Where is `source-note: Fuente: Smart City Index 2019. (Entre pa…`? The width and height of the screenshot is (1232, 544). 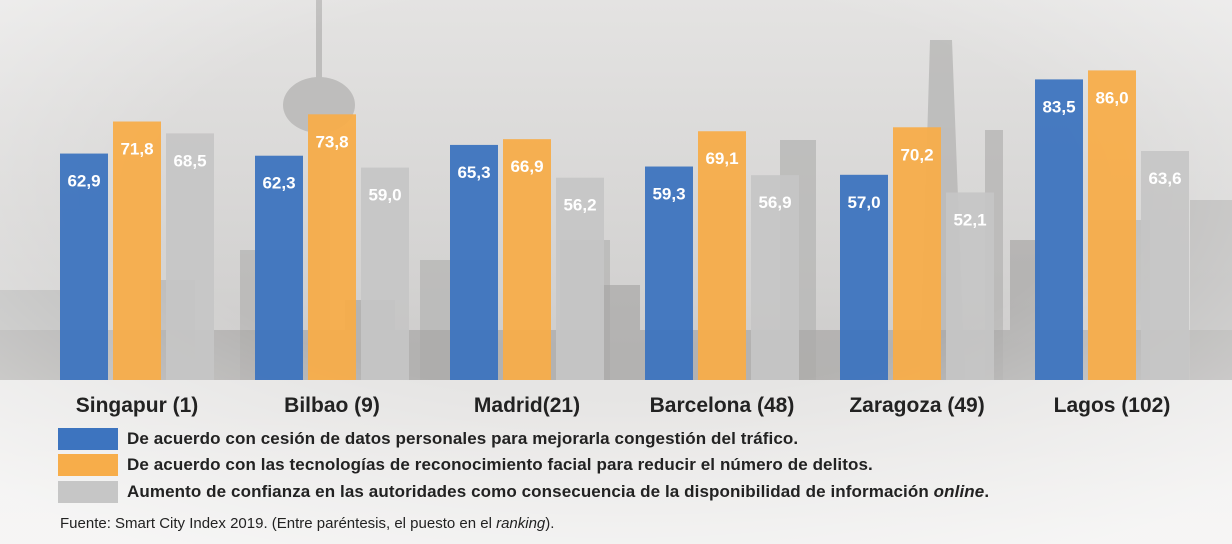 source-note: Fuente: Smart City Index 2019. (Entre pa… is located at coordinates (307, 523).